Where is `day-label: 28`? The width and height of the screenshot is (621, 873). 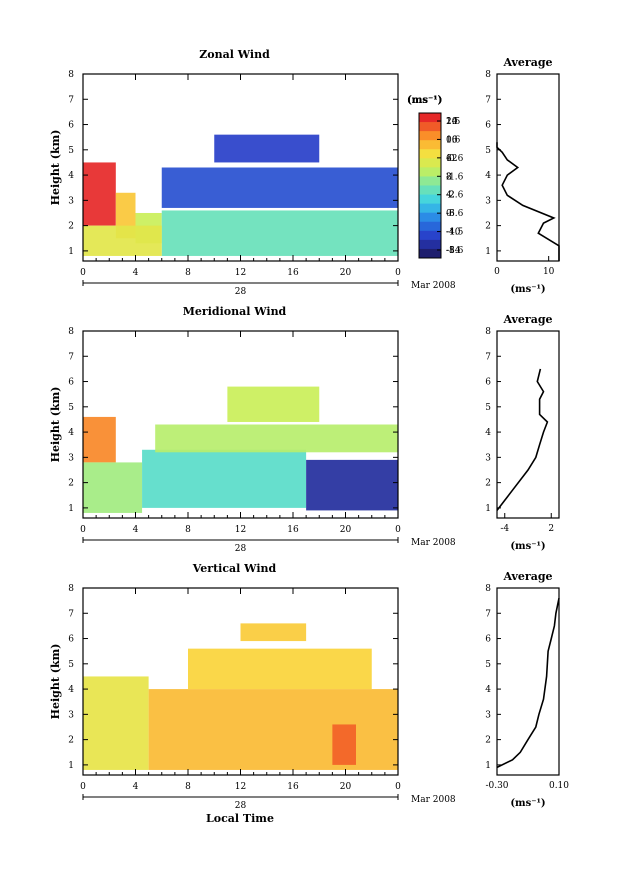 day-label: 28 is located at coordinates (241, 292).